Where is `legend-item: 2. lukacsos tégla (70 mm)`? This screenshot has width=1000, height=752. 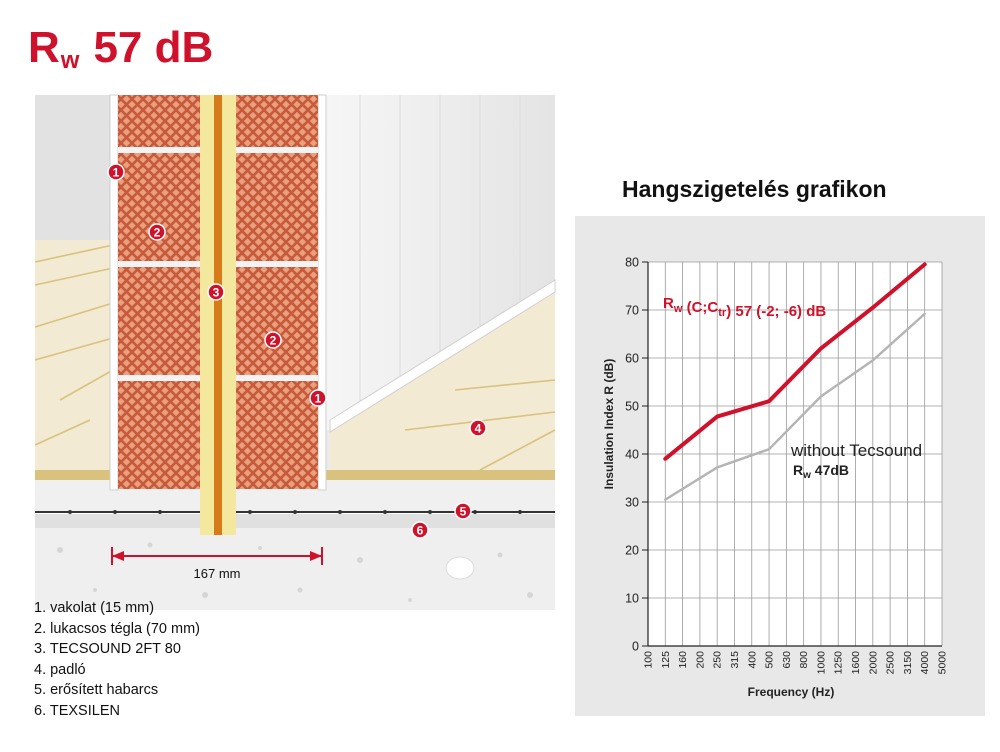 legend-item: 2. lukacsos tégla (70 mm) is located at coordinates (117, 628).